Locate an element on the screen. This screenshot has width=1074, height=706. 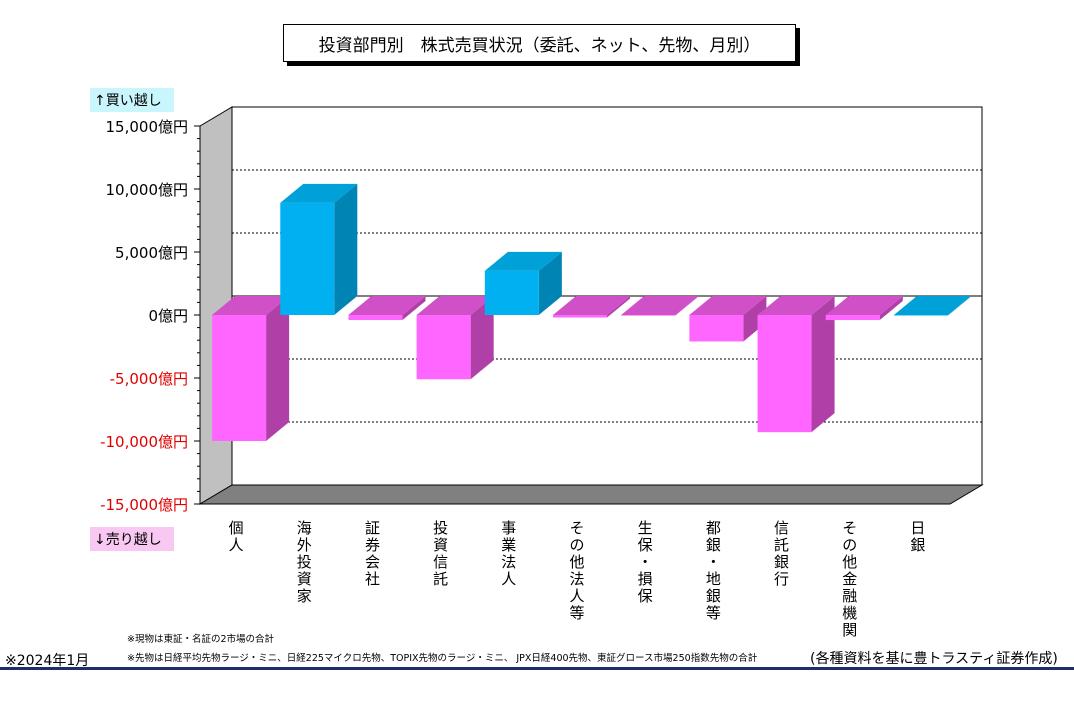
category-label: 投資信託 is located at coordinates (440, 553).